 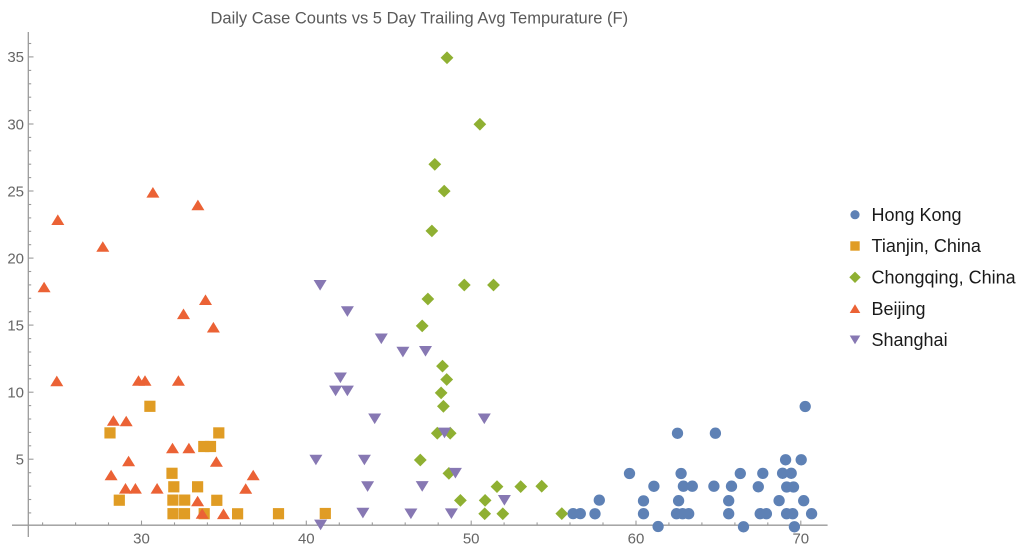 I want to click on svg-text: 20, so click(x=15, y=258).